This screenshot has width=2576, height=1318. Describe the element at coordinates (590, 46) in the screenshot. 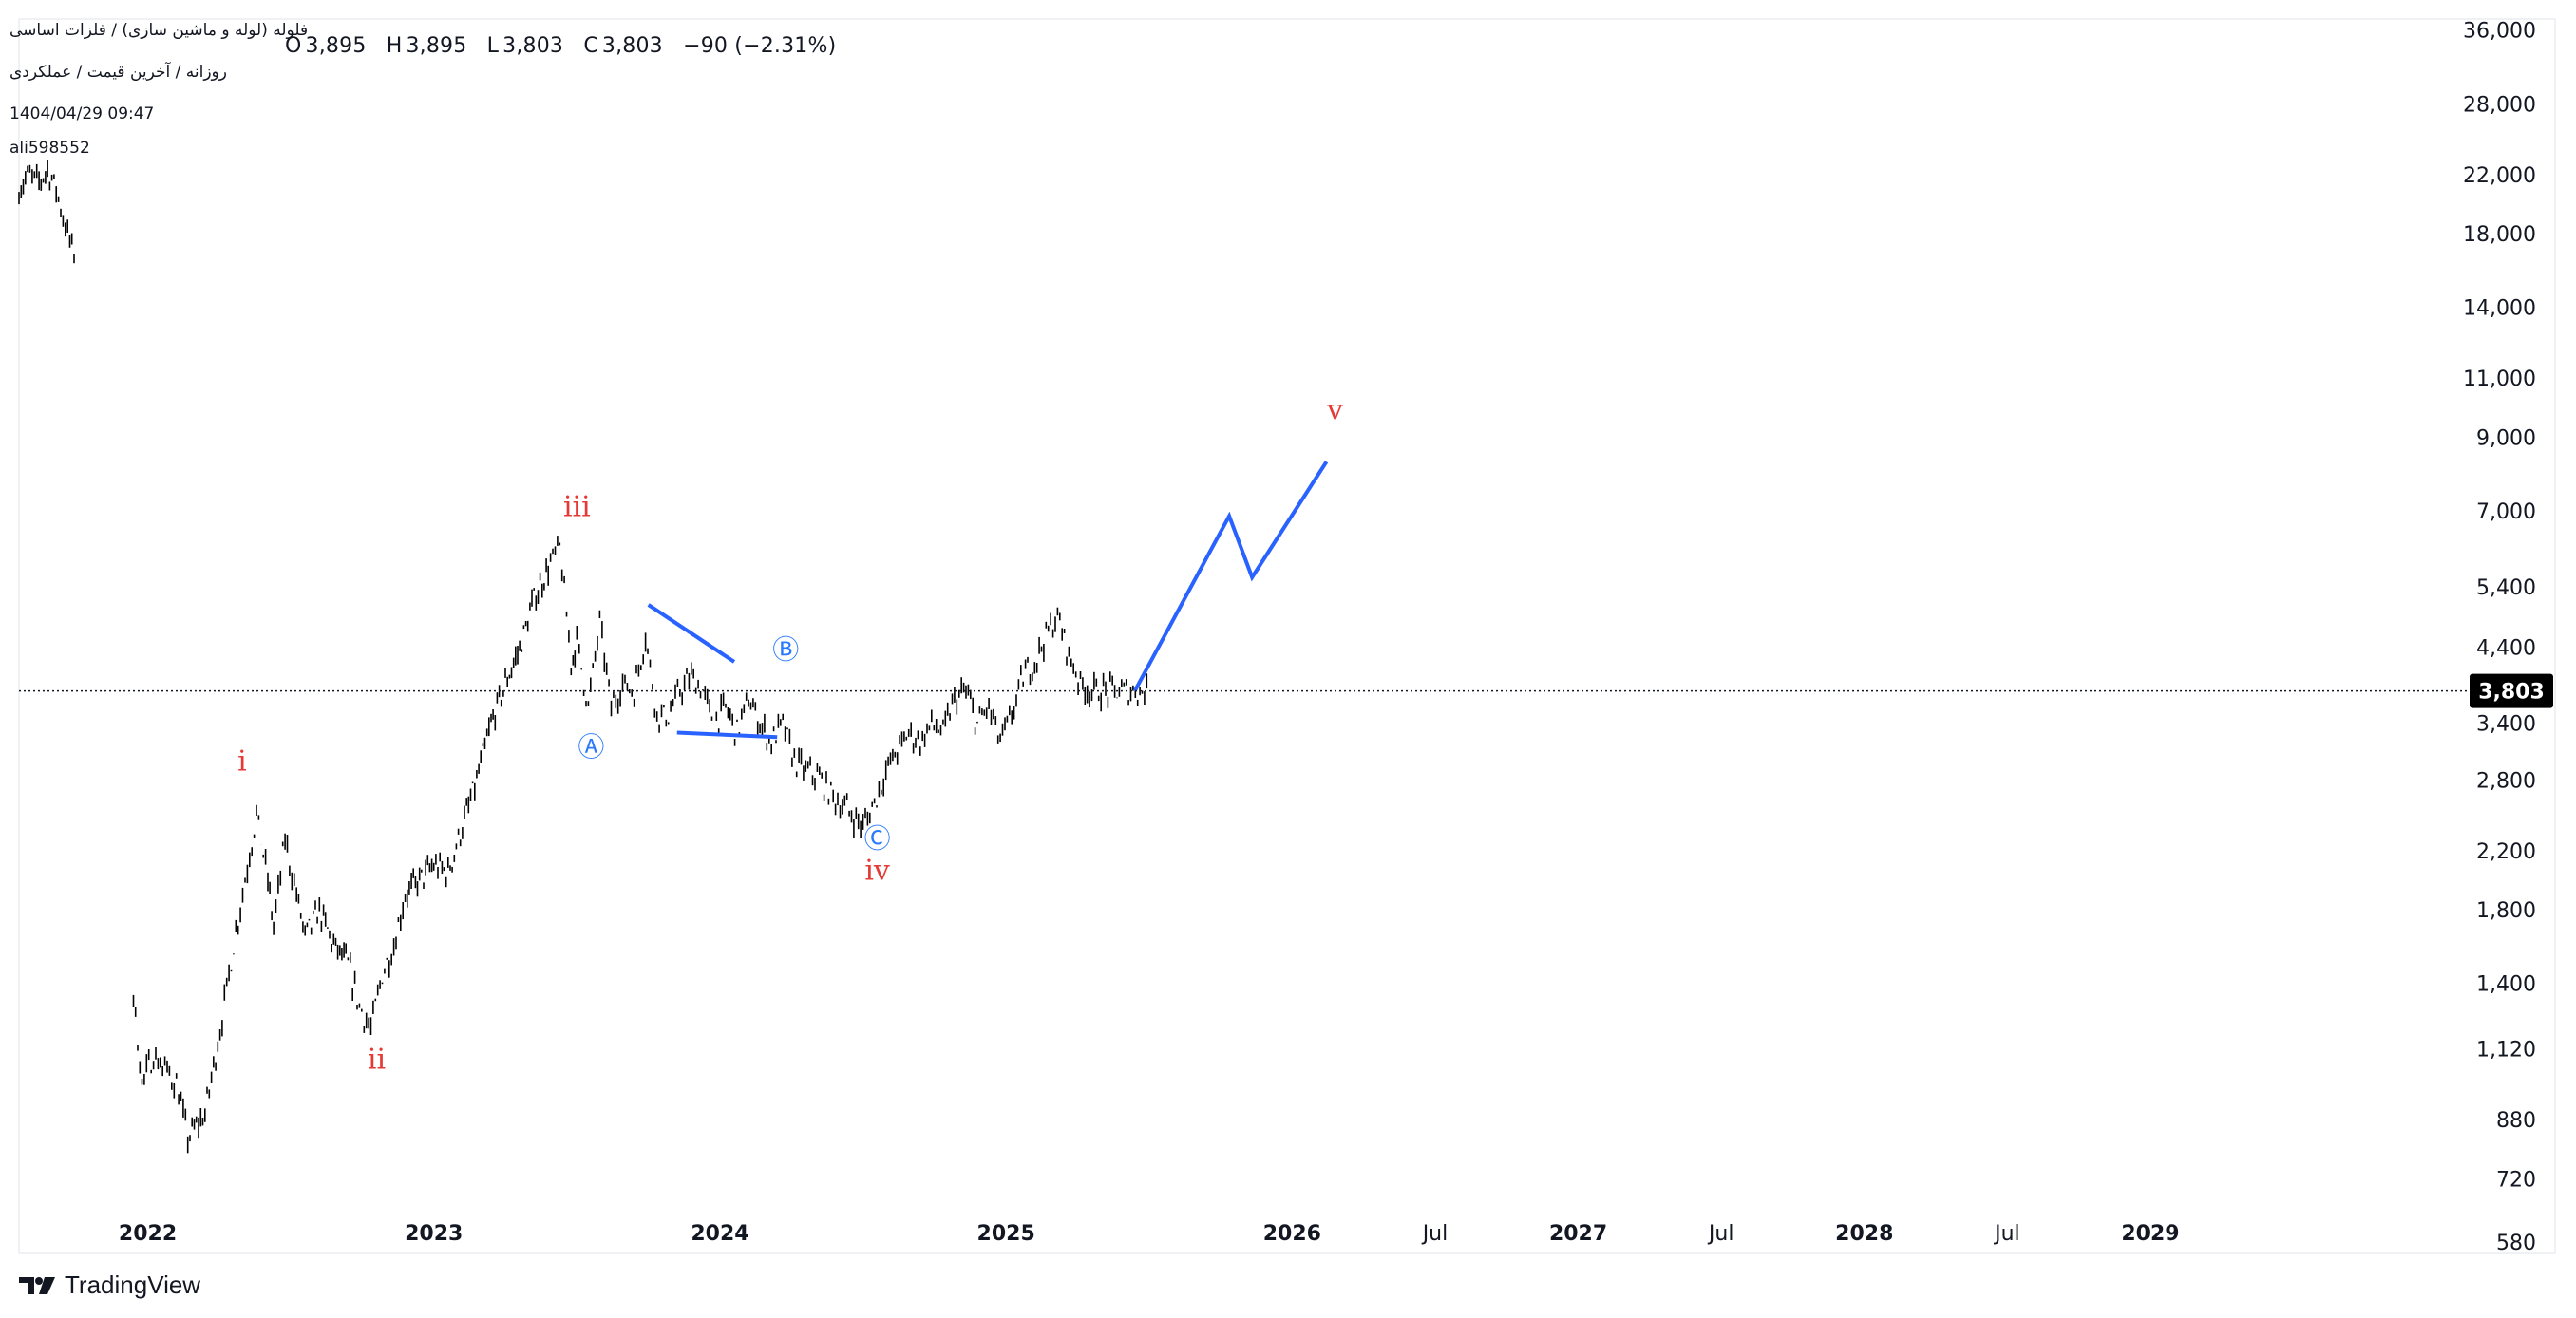

I see `close-label: C` at that location.